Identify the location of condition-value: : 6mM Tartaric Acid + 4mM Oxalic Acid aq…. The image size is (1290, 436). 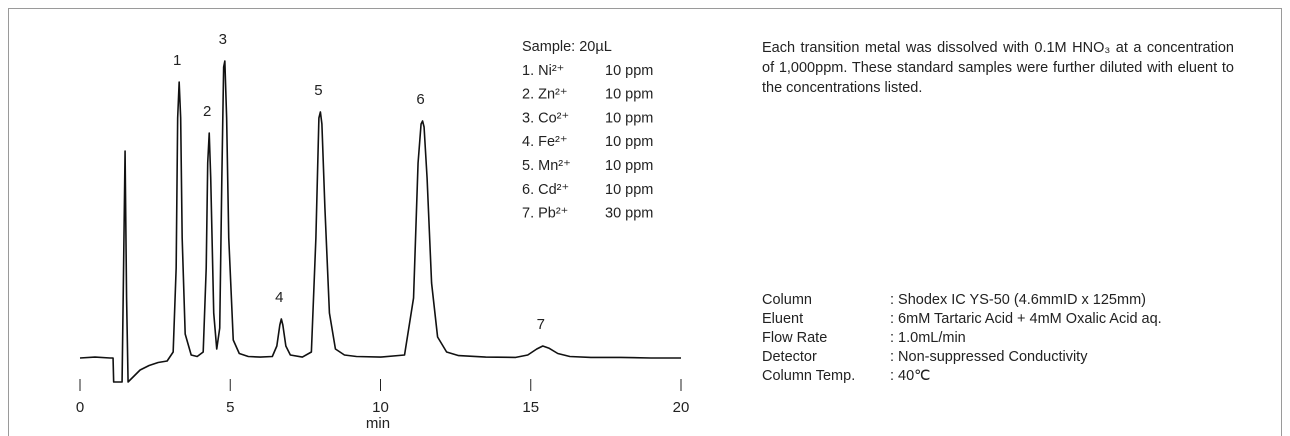
(1026, 319).